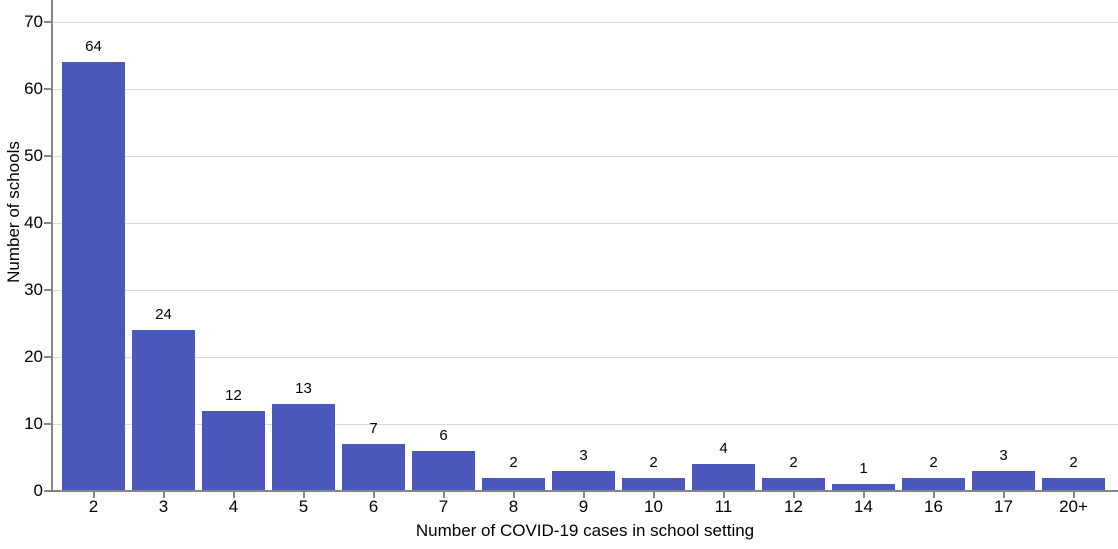 This screenshot has width=1118, height=549. Describe the element at coordinates (93, 506) in the screenshot. I see `x-axis-tick-label: 2` at that location.